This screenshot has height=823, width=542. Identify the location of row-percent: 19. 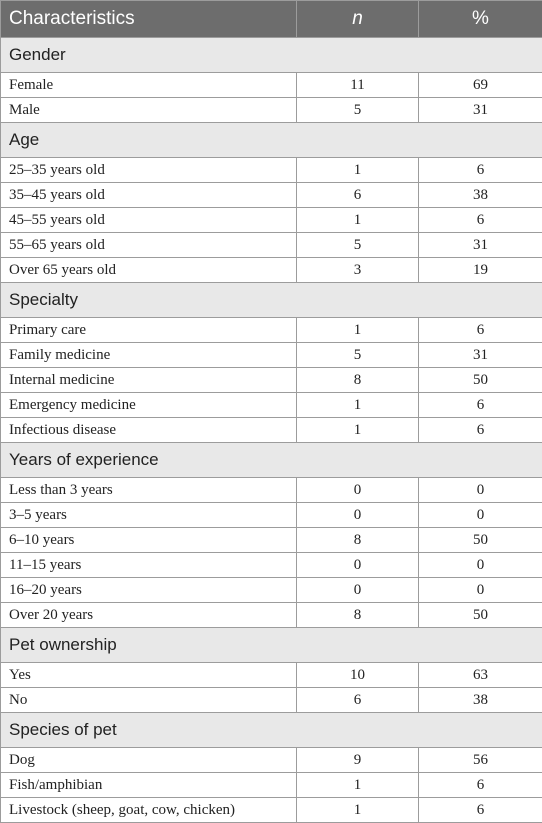
(480, 270).